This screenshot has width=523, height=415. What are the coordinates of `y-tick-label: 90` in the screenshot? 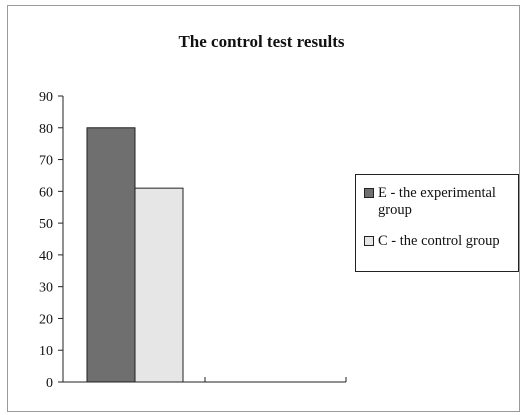 It's located at (46, 97).